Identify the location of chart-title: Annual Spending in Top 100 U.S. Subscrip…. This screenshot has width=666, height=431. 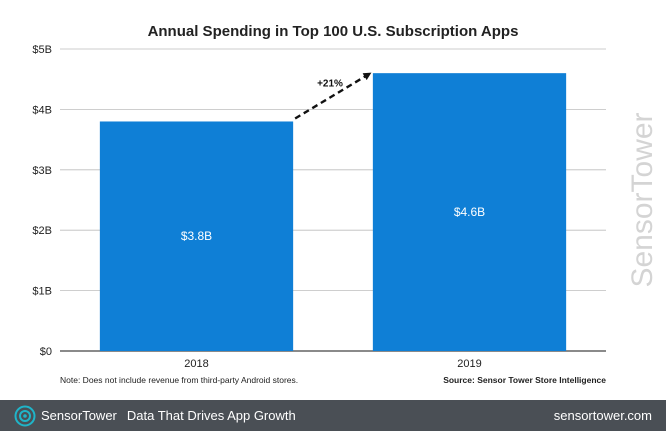
(333, 31).